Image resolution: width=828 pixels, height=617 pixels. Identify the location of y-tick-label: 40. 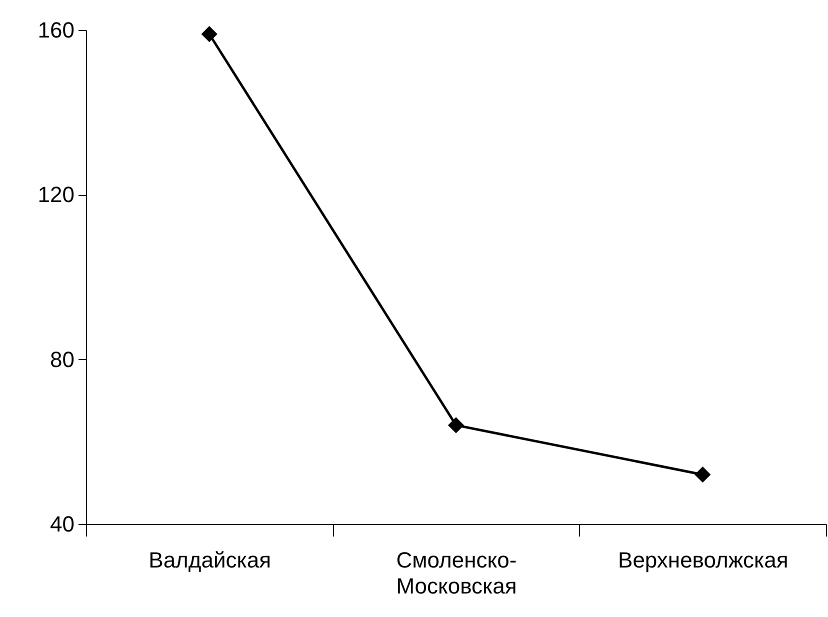
(62, 524).